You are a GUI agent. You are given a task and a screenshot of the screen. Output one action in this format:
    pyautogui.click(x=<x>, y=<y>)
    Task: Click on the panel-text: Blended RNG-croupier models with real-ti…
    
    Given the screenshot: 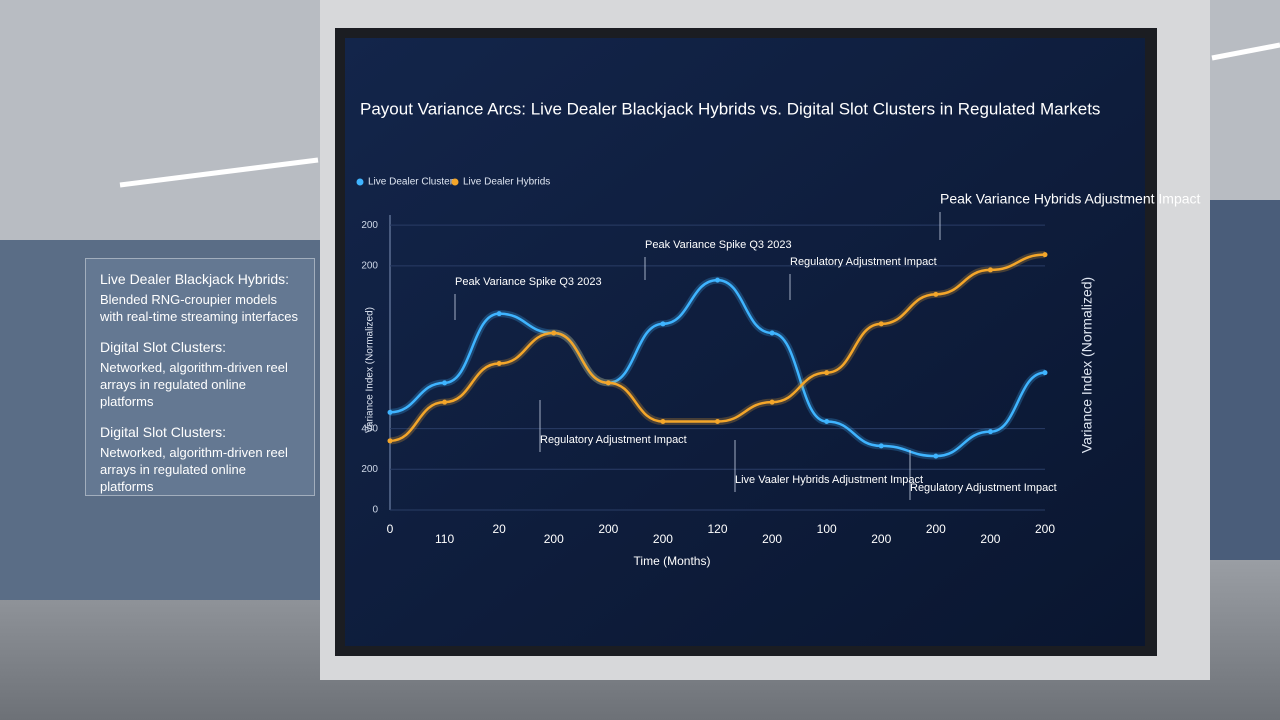 What is the action you would take?
    pyautogui.click(x=199, y=308)
    